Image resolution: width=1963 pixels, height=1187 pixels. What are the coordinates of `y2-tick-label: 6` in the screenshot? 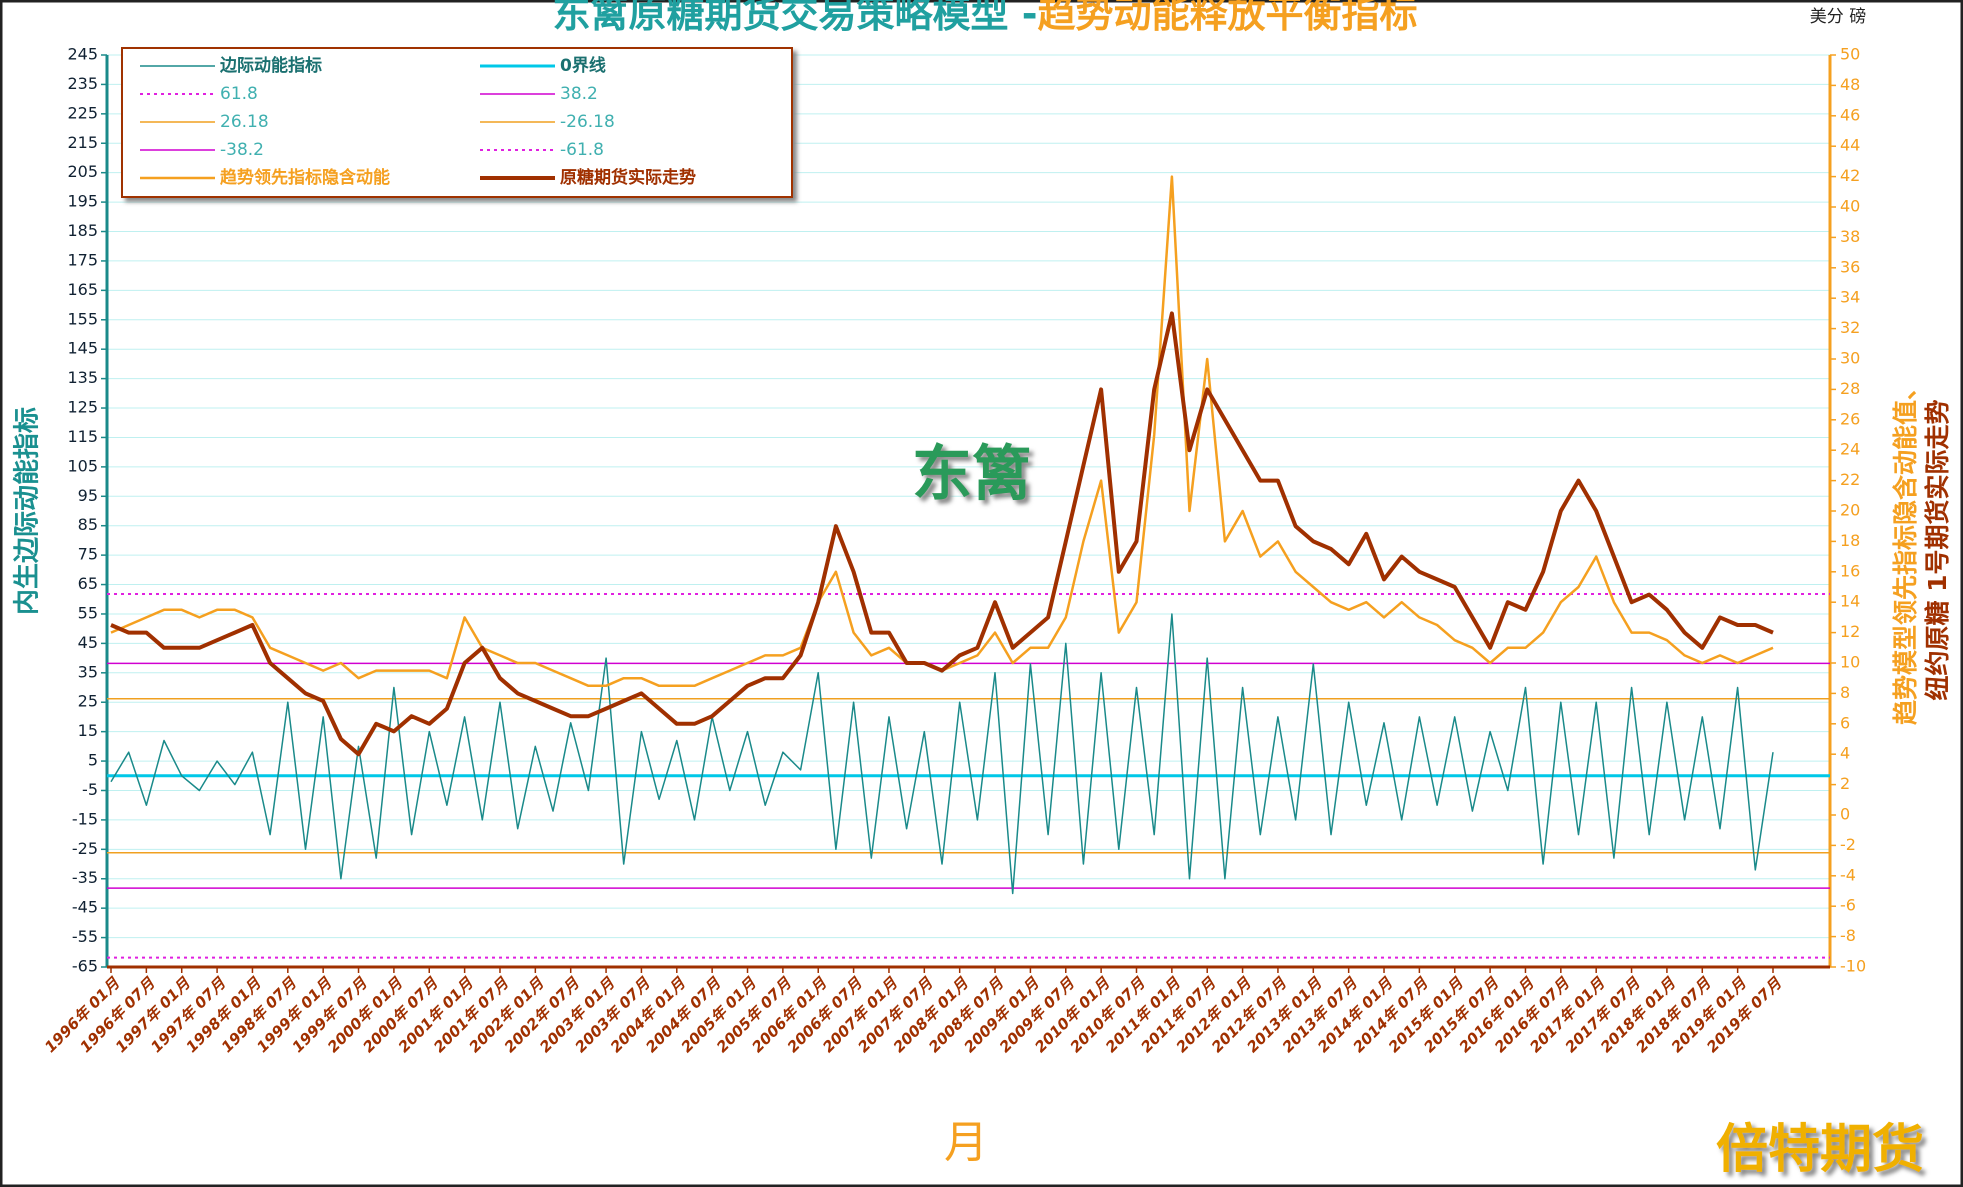 It's located at (1845, 722).